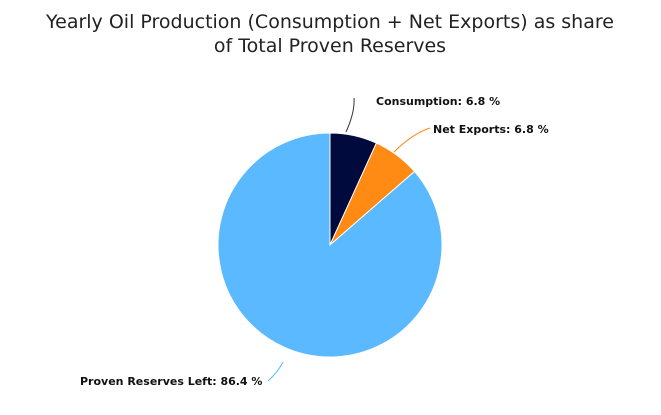  What do you see at coordinates (350, 115) in the screenshot?
I see `connector-consumption` at bounding box center [350, 115].